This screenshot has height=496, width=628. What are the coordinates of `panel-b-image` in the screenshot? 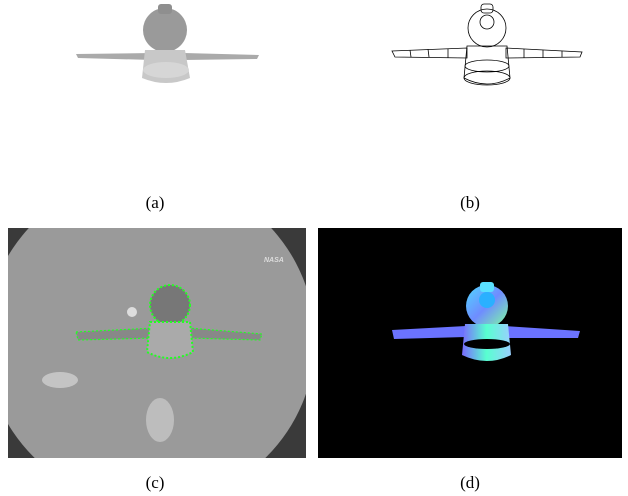 It's located at (487, 44).